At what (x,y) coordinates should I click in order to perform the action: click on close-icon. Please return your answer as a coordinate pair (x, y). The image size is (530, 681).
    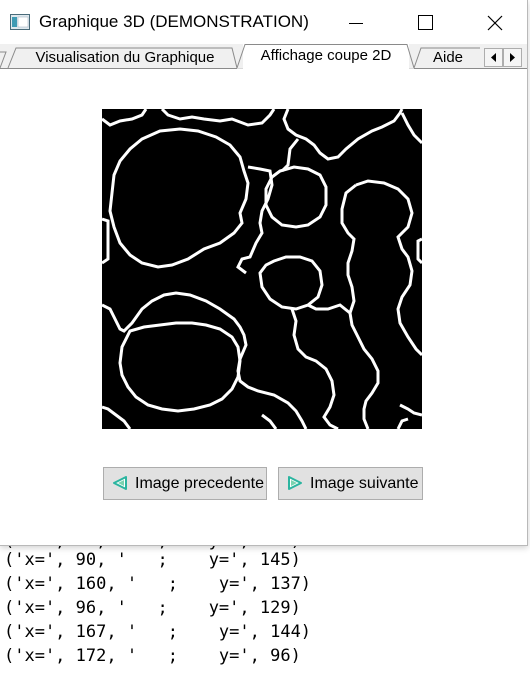
    Looking at the image, I should click on (495, 23).